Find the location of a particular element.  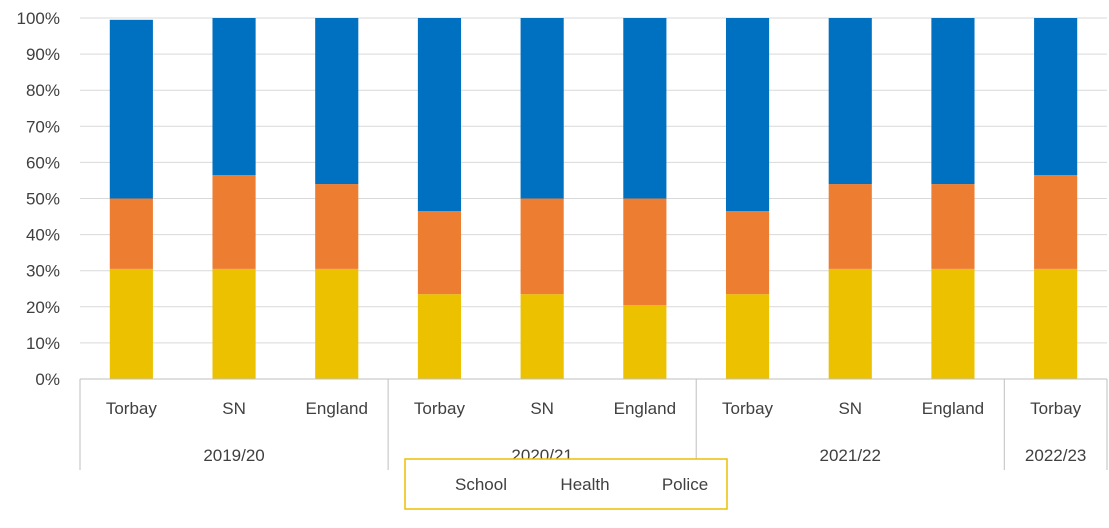

y-tick-label: 0% is located at coordinates (47, 379).